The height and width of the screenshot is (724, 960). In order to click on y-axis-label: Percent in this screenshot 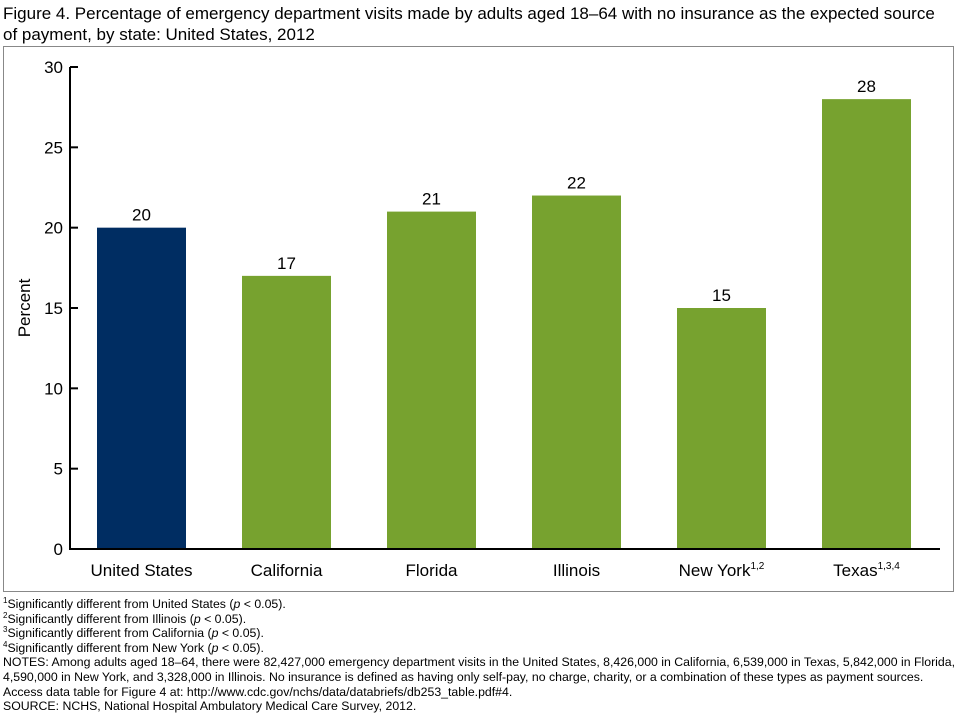, I will do `click(24, 307)`.